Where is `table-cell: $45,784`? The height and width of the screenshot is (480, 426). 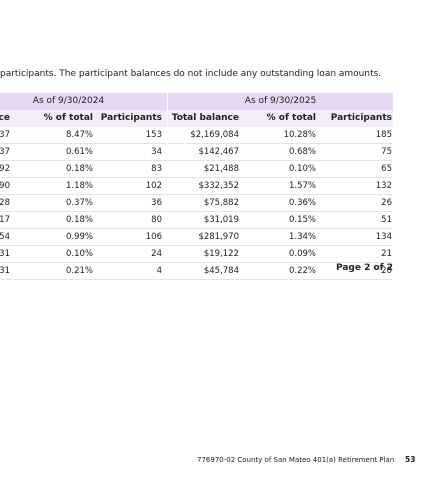 table-cell: $45,784 is located at coordinates (221, 271).